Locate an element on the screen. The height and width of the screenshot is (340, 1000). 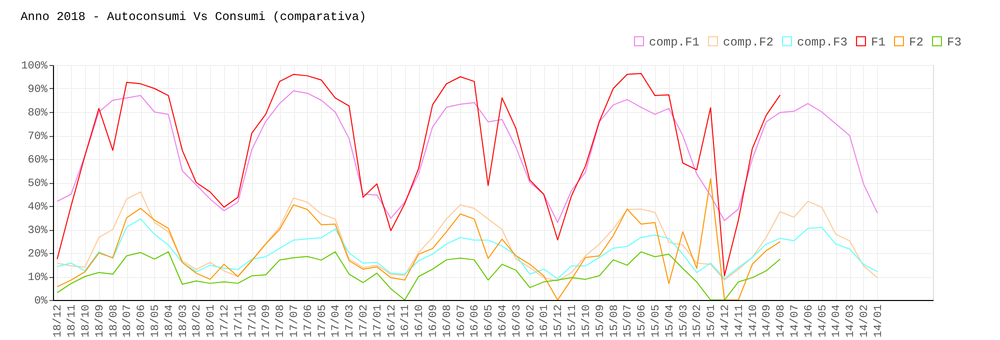
x-tick-label: 14/06 is located at coordinates (809, 321).